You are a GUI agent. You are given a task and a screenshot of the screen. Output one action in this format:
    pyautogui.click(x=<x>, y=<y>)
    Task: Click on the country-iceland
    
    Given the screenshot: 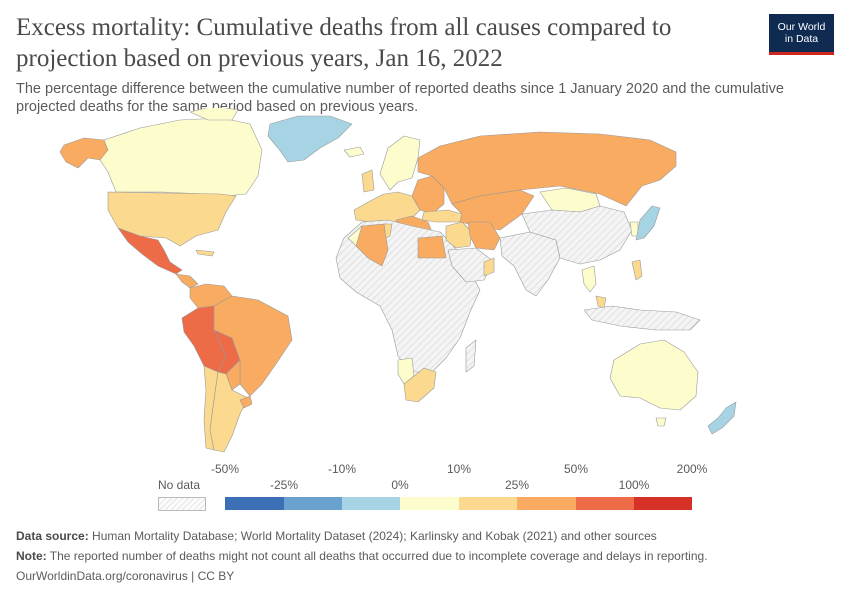 What is the action you would take?
    pyautogui.click(x=354, y=152)
    